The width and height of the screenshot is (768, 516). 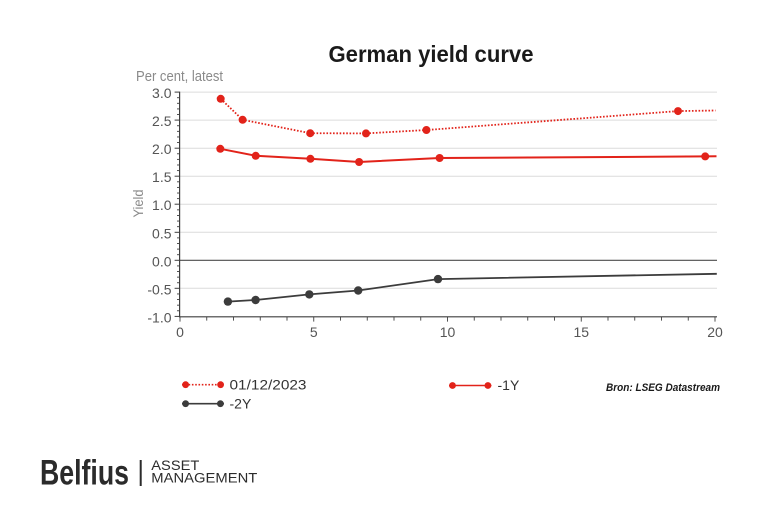 I want to click on svg-text: 15, so click(x=582, y=332).